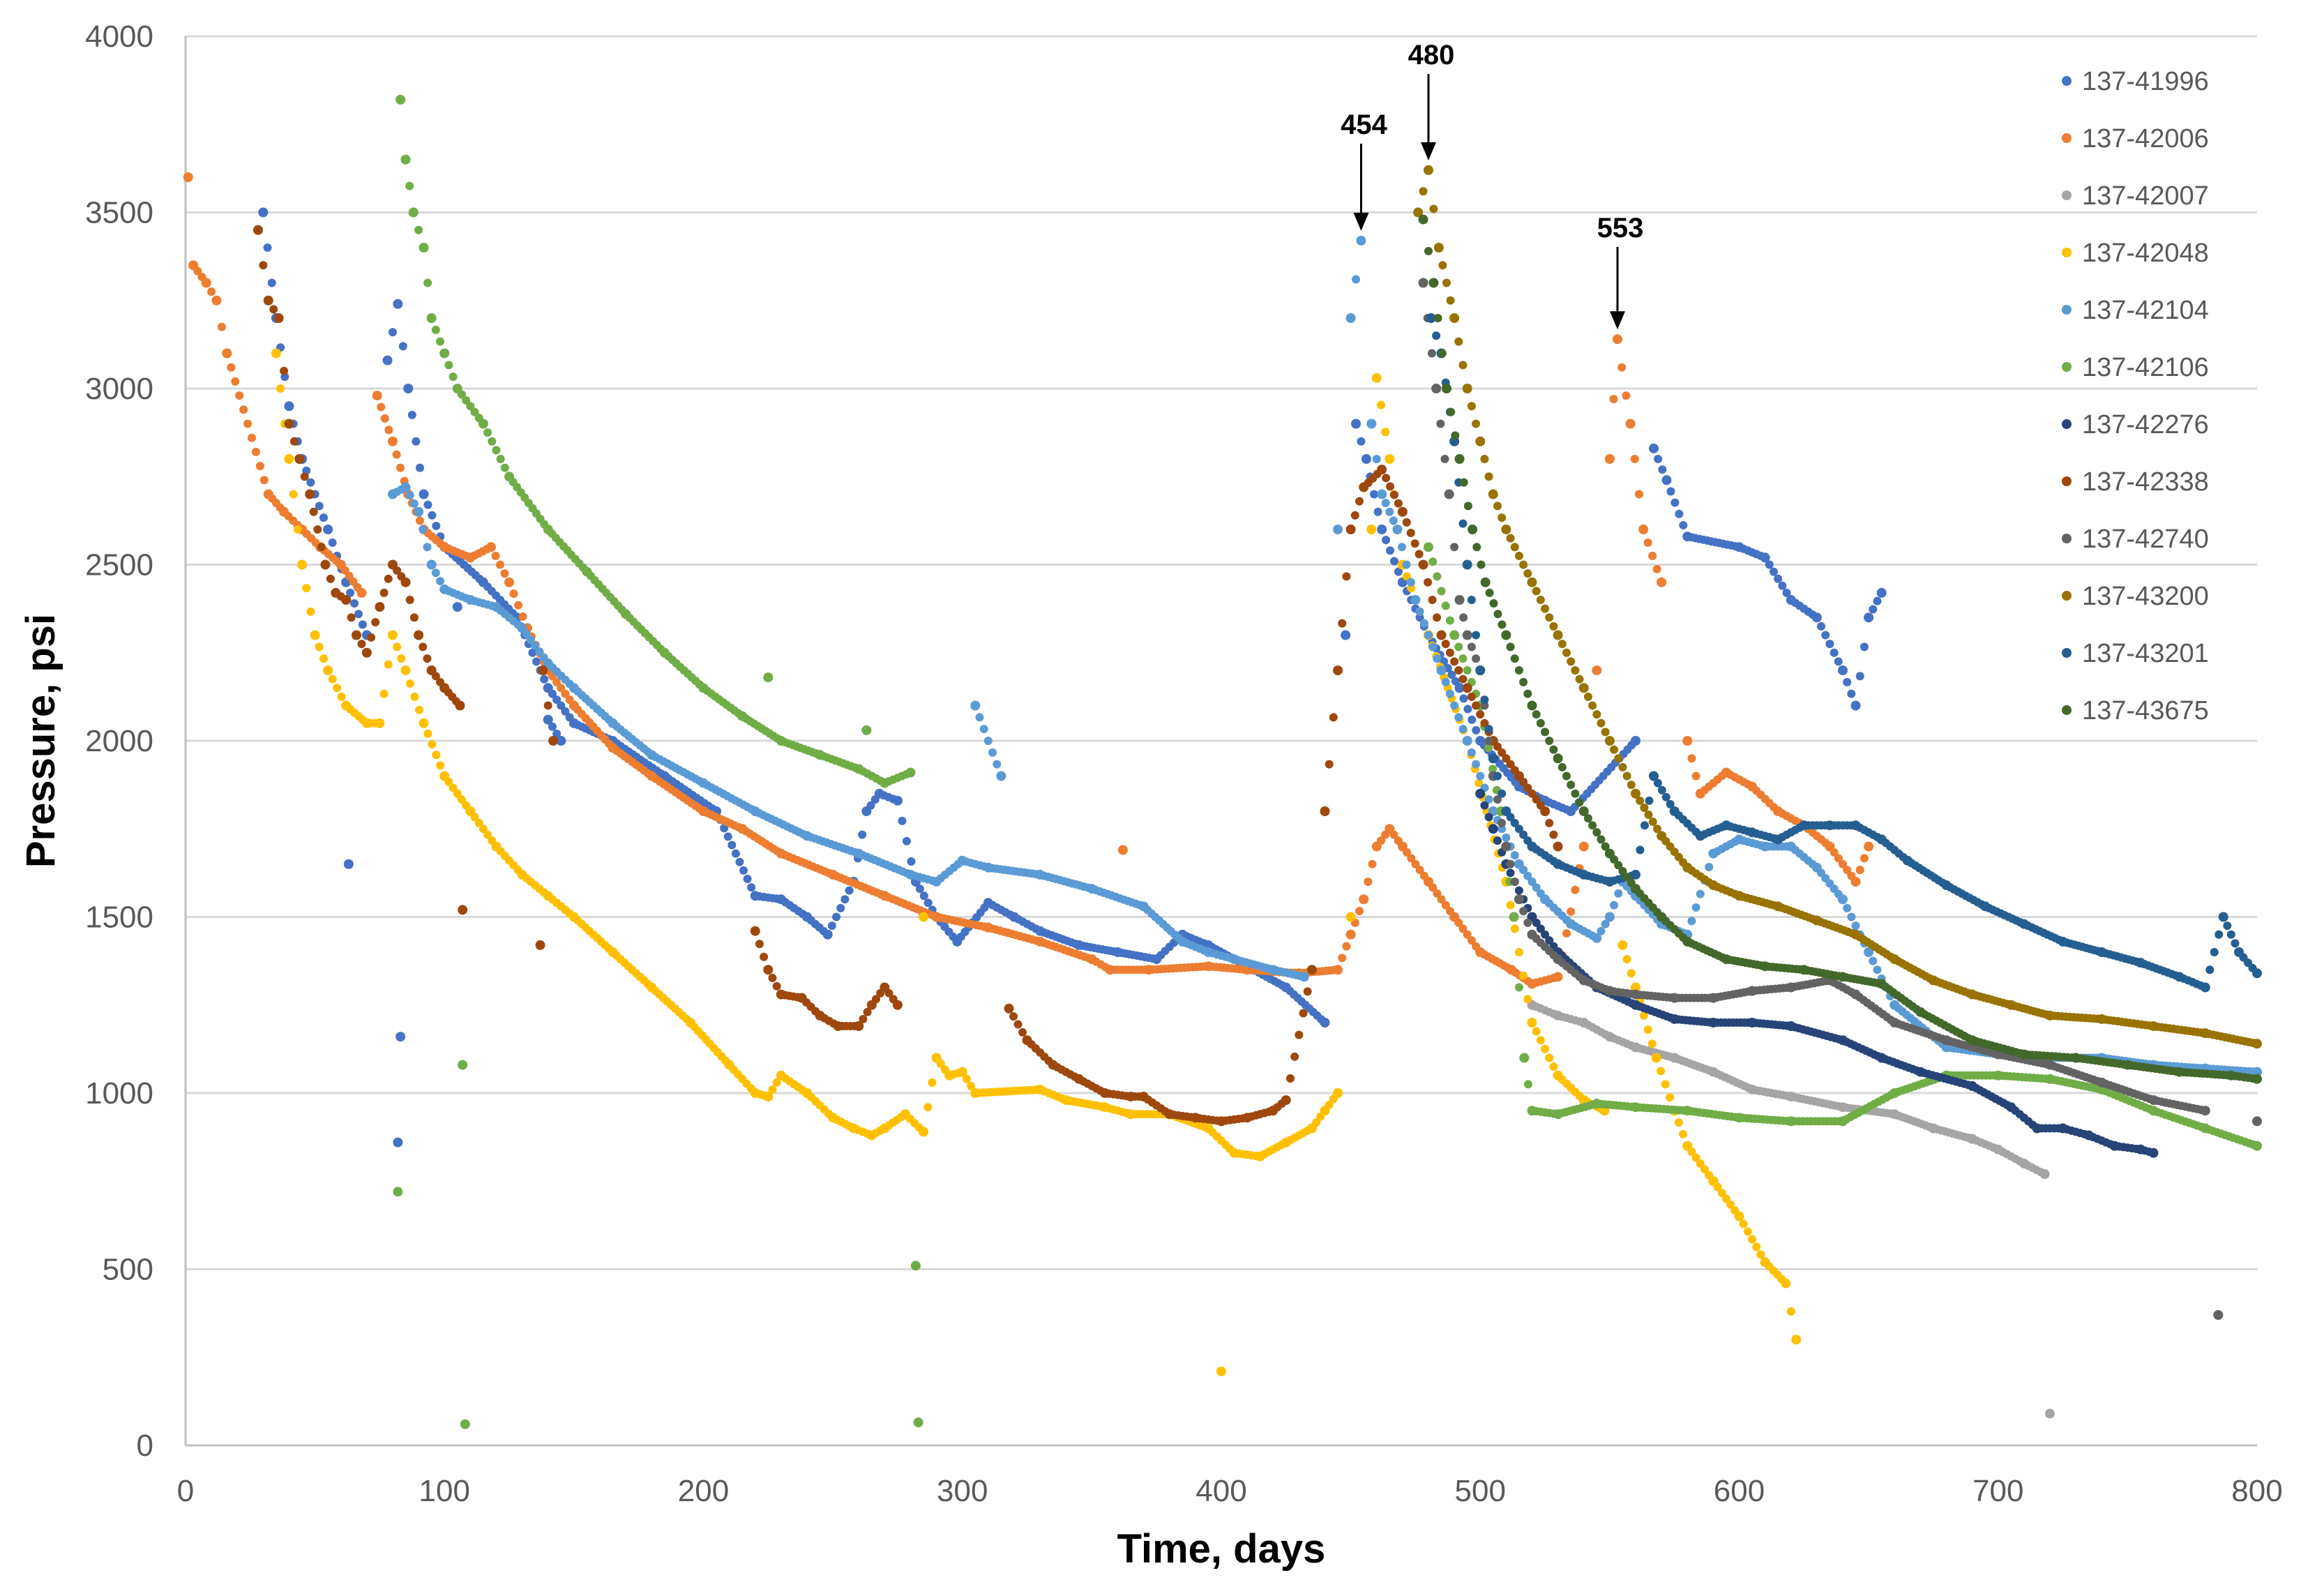 This screenshot has height=1596, width=2301. What do you see at coordinates (2067, 81) in the screenshot?
I see `legend-marker` at bounding box center [2067, 81].